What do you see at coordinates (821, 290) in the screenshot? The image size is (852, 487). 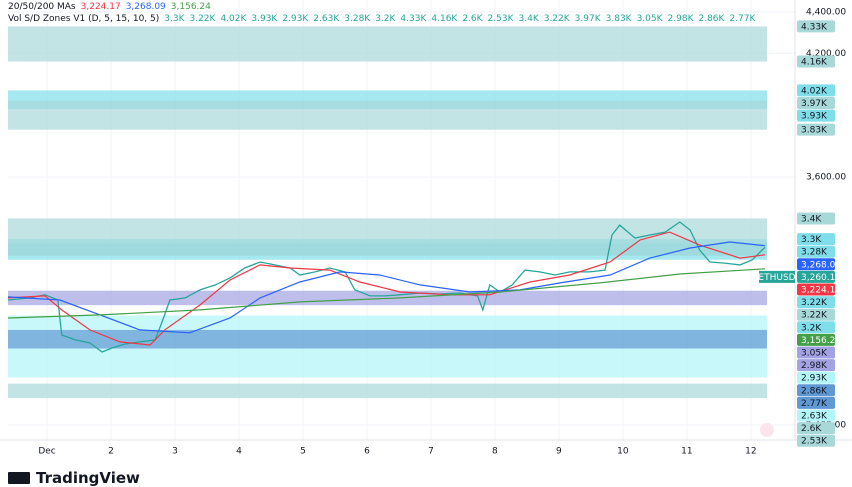 I see `price-tag-label: 3,224.17` at bounding box center [821, 290].